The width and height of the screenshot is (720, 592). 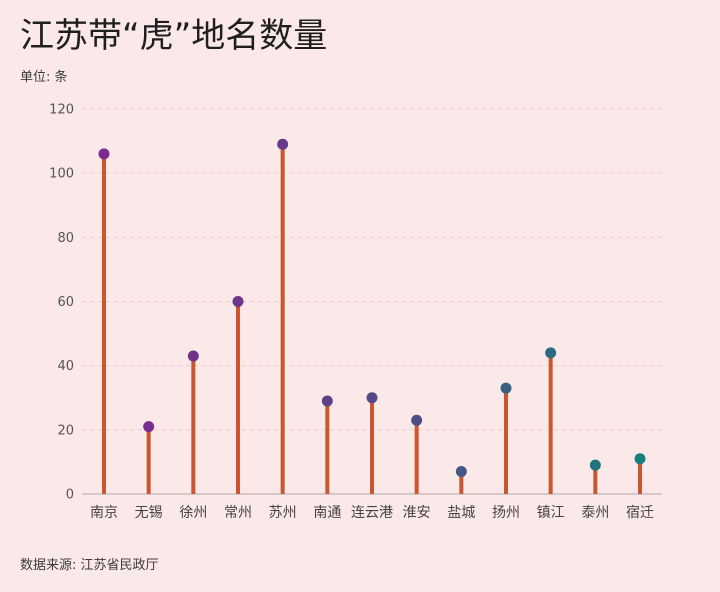 I want to click on x-tick-label: 连云港, so click(x=372, y=513).